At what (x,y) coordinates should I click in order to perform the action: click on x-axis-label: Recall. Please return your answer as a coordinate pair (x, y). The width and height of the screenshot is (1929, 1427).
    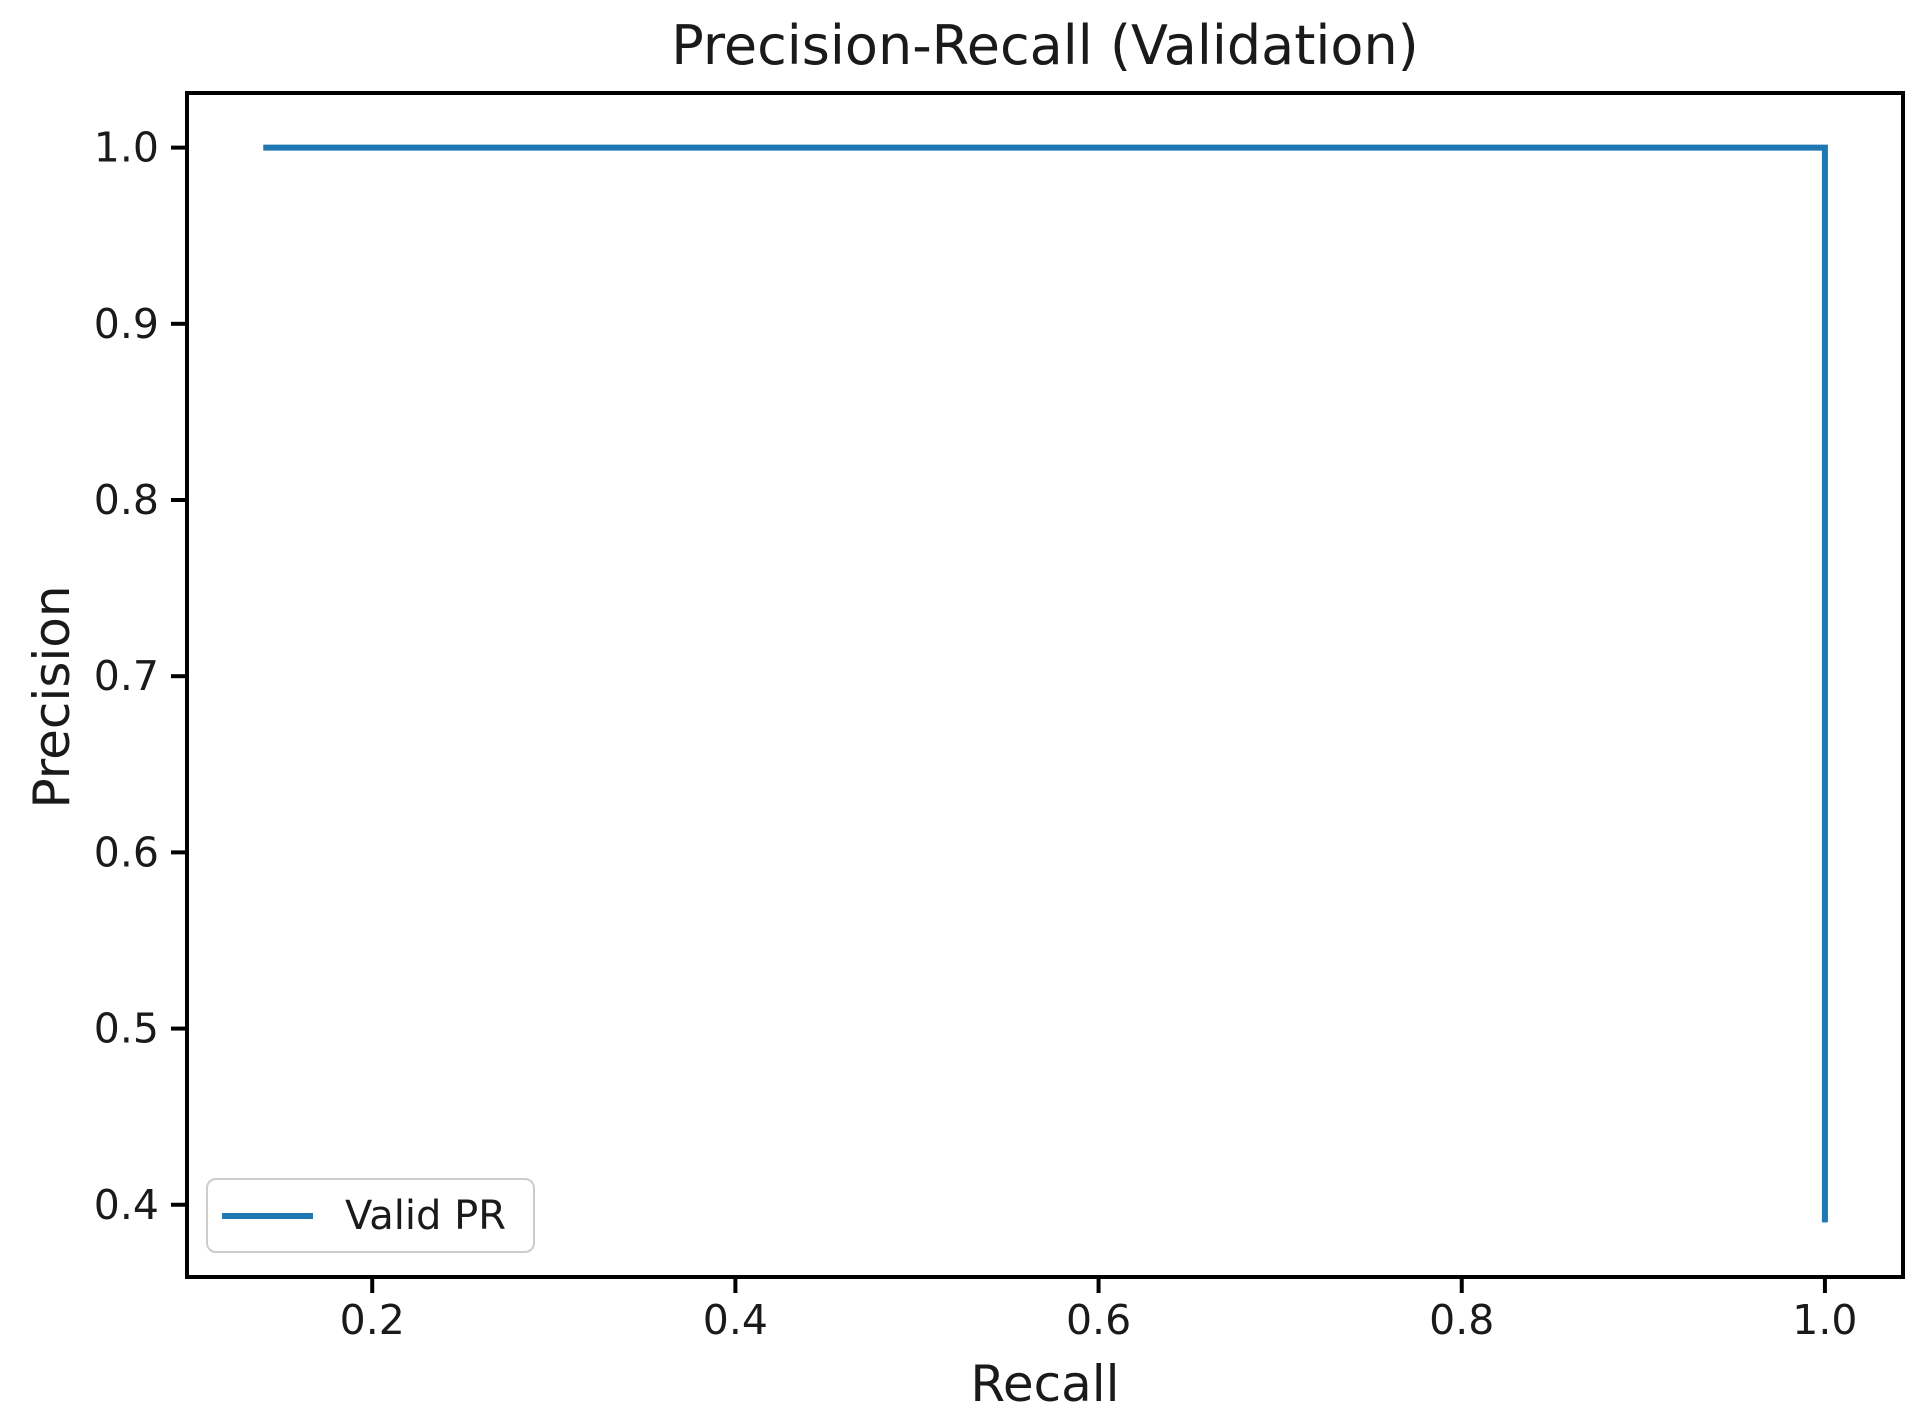
    Looking at the image, I should click on (1045, 1384).